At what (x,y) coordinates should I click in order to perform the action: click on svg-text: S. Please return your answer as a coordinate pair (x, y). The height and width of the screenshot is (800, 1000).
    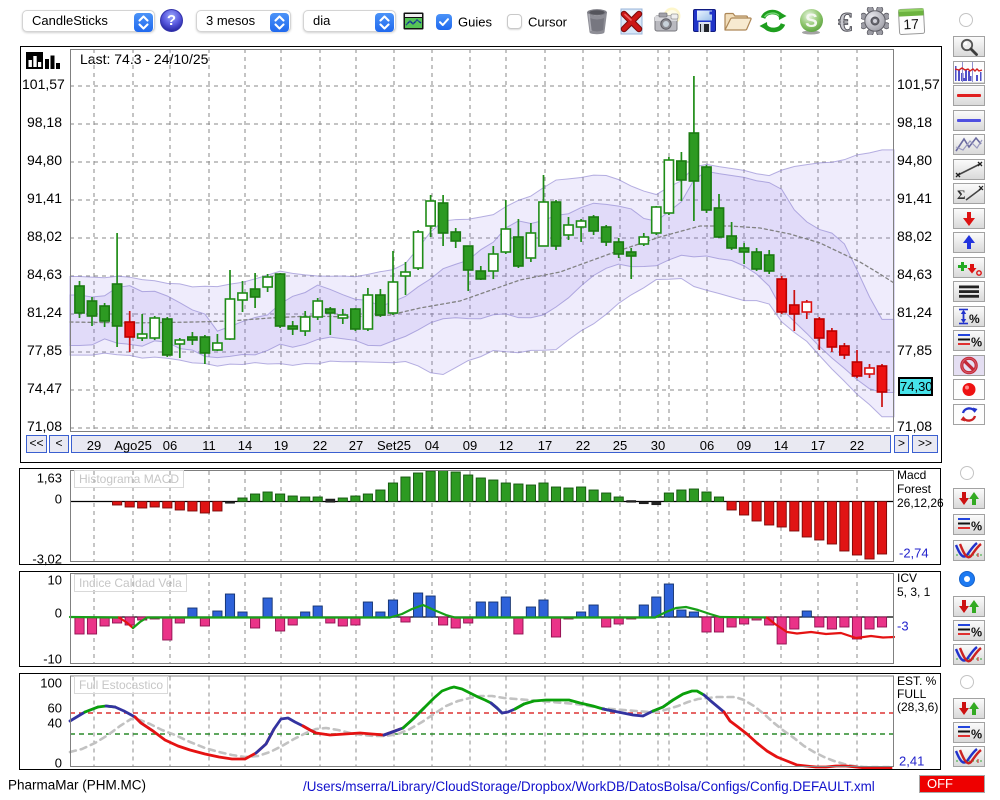
    Looking at the image, I should click on (811, 21).